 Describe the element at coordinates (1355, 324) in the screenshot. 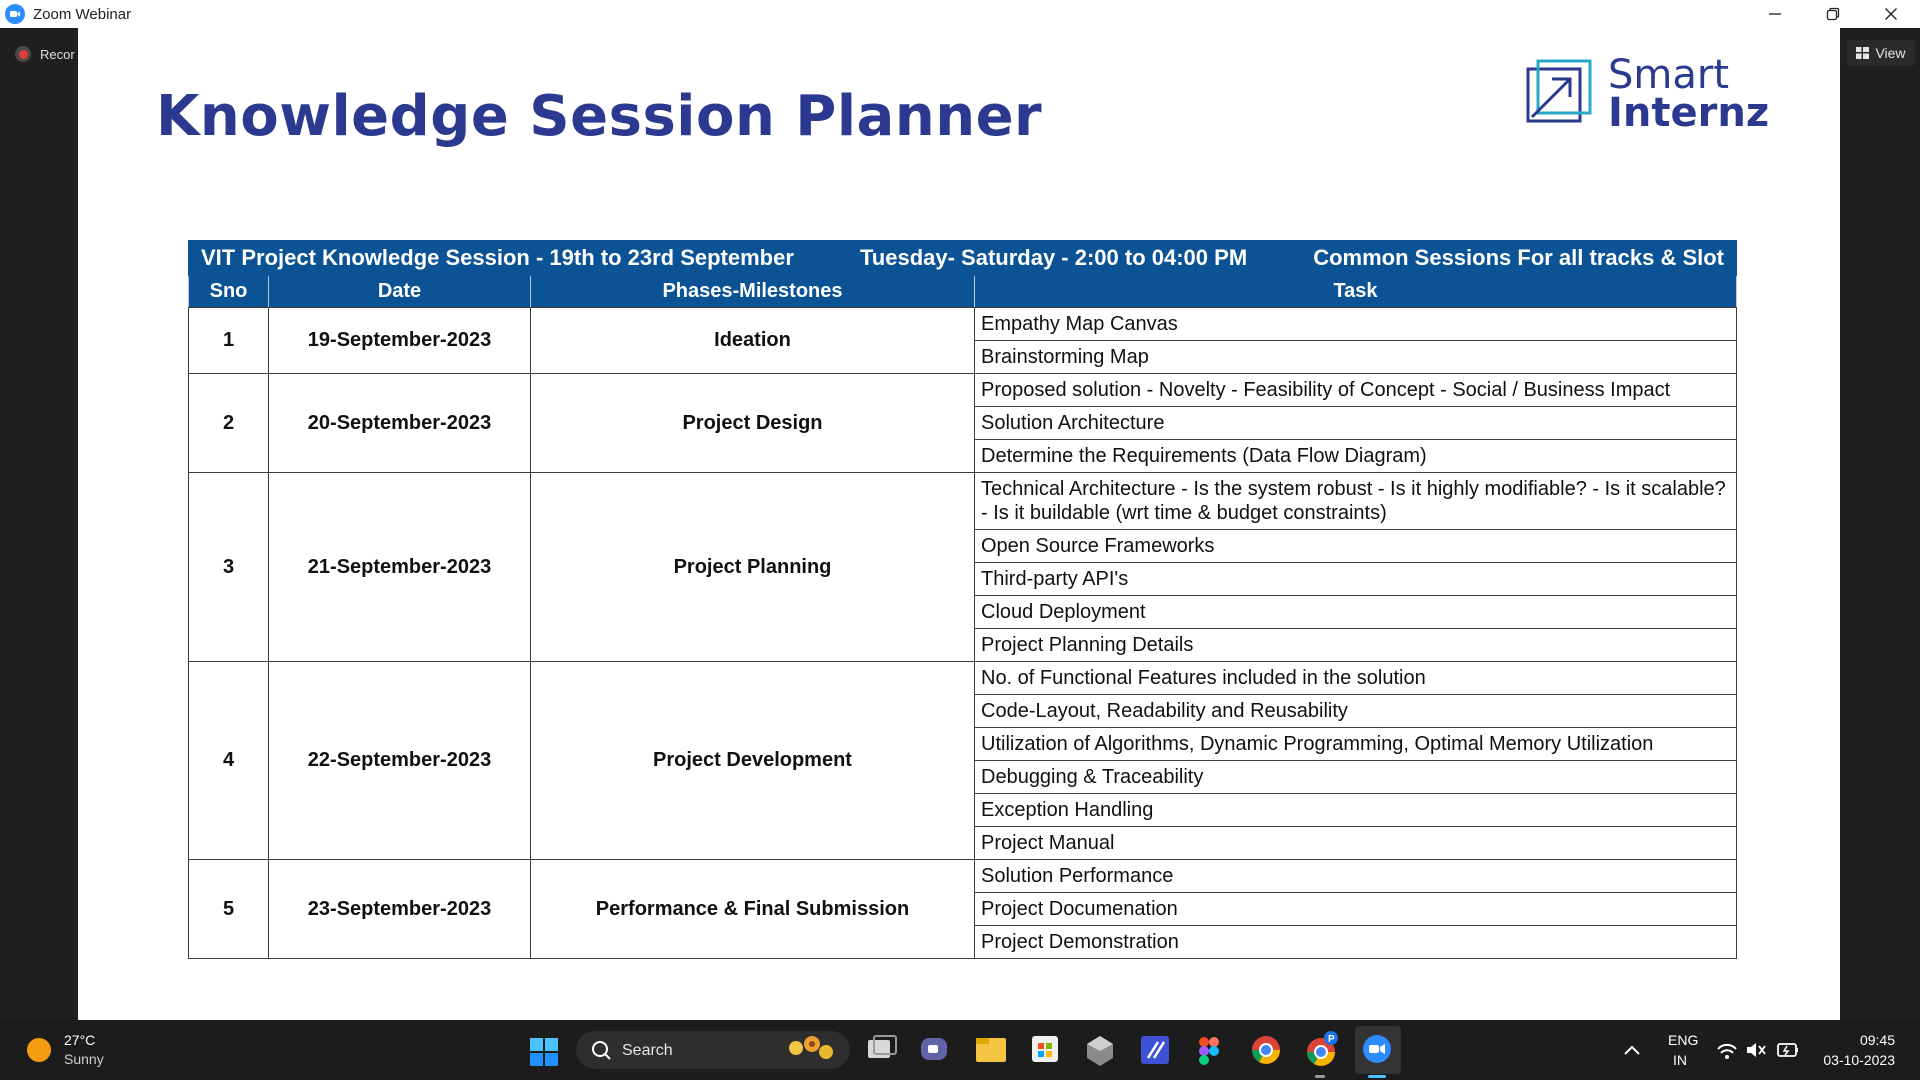

I see `task-cell: Empathy Map Canvas` at that location.